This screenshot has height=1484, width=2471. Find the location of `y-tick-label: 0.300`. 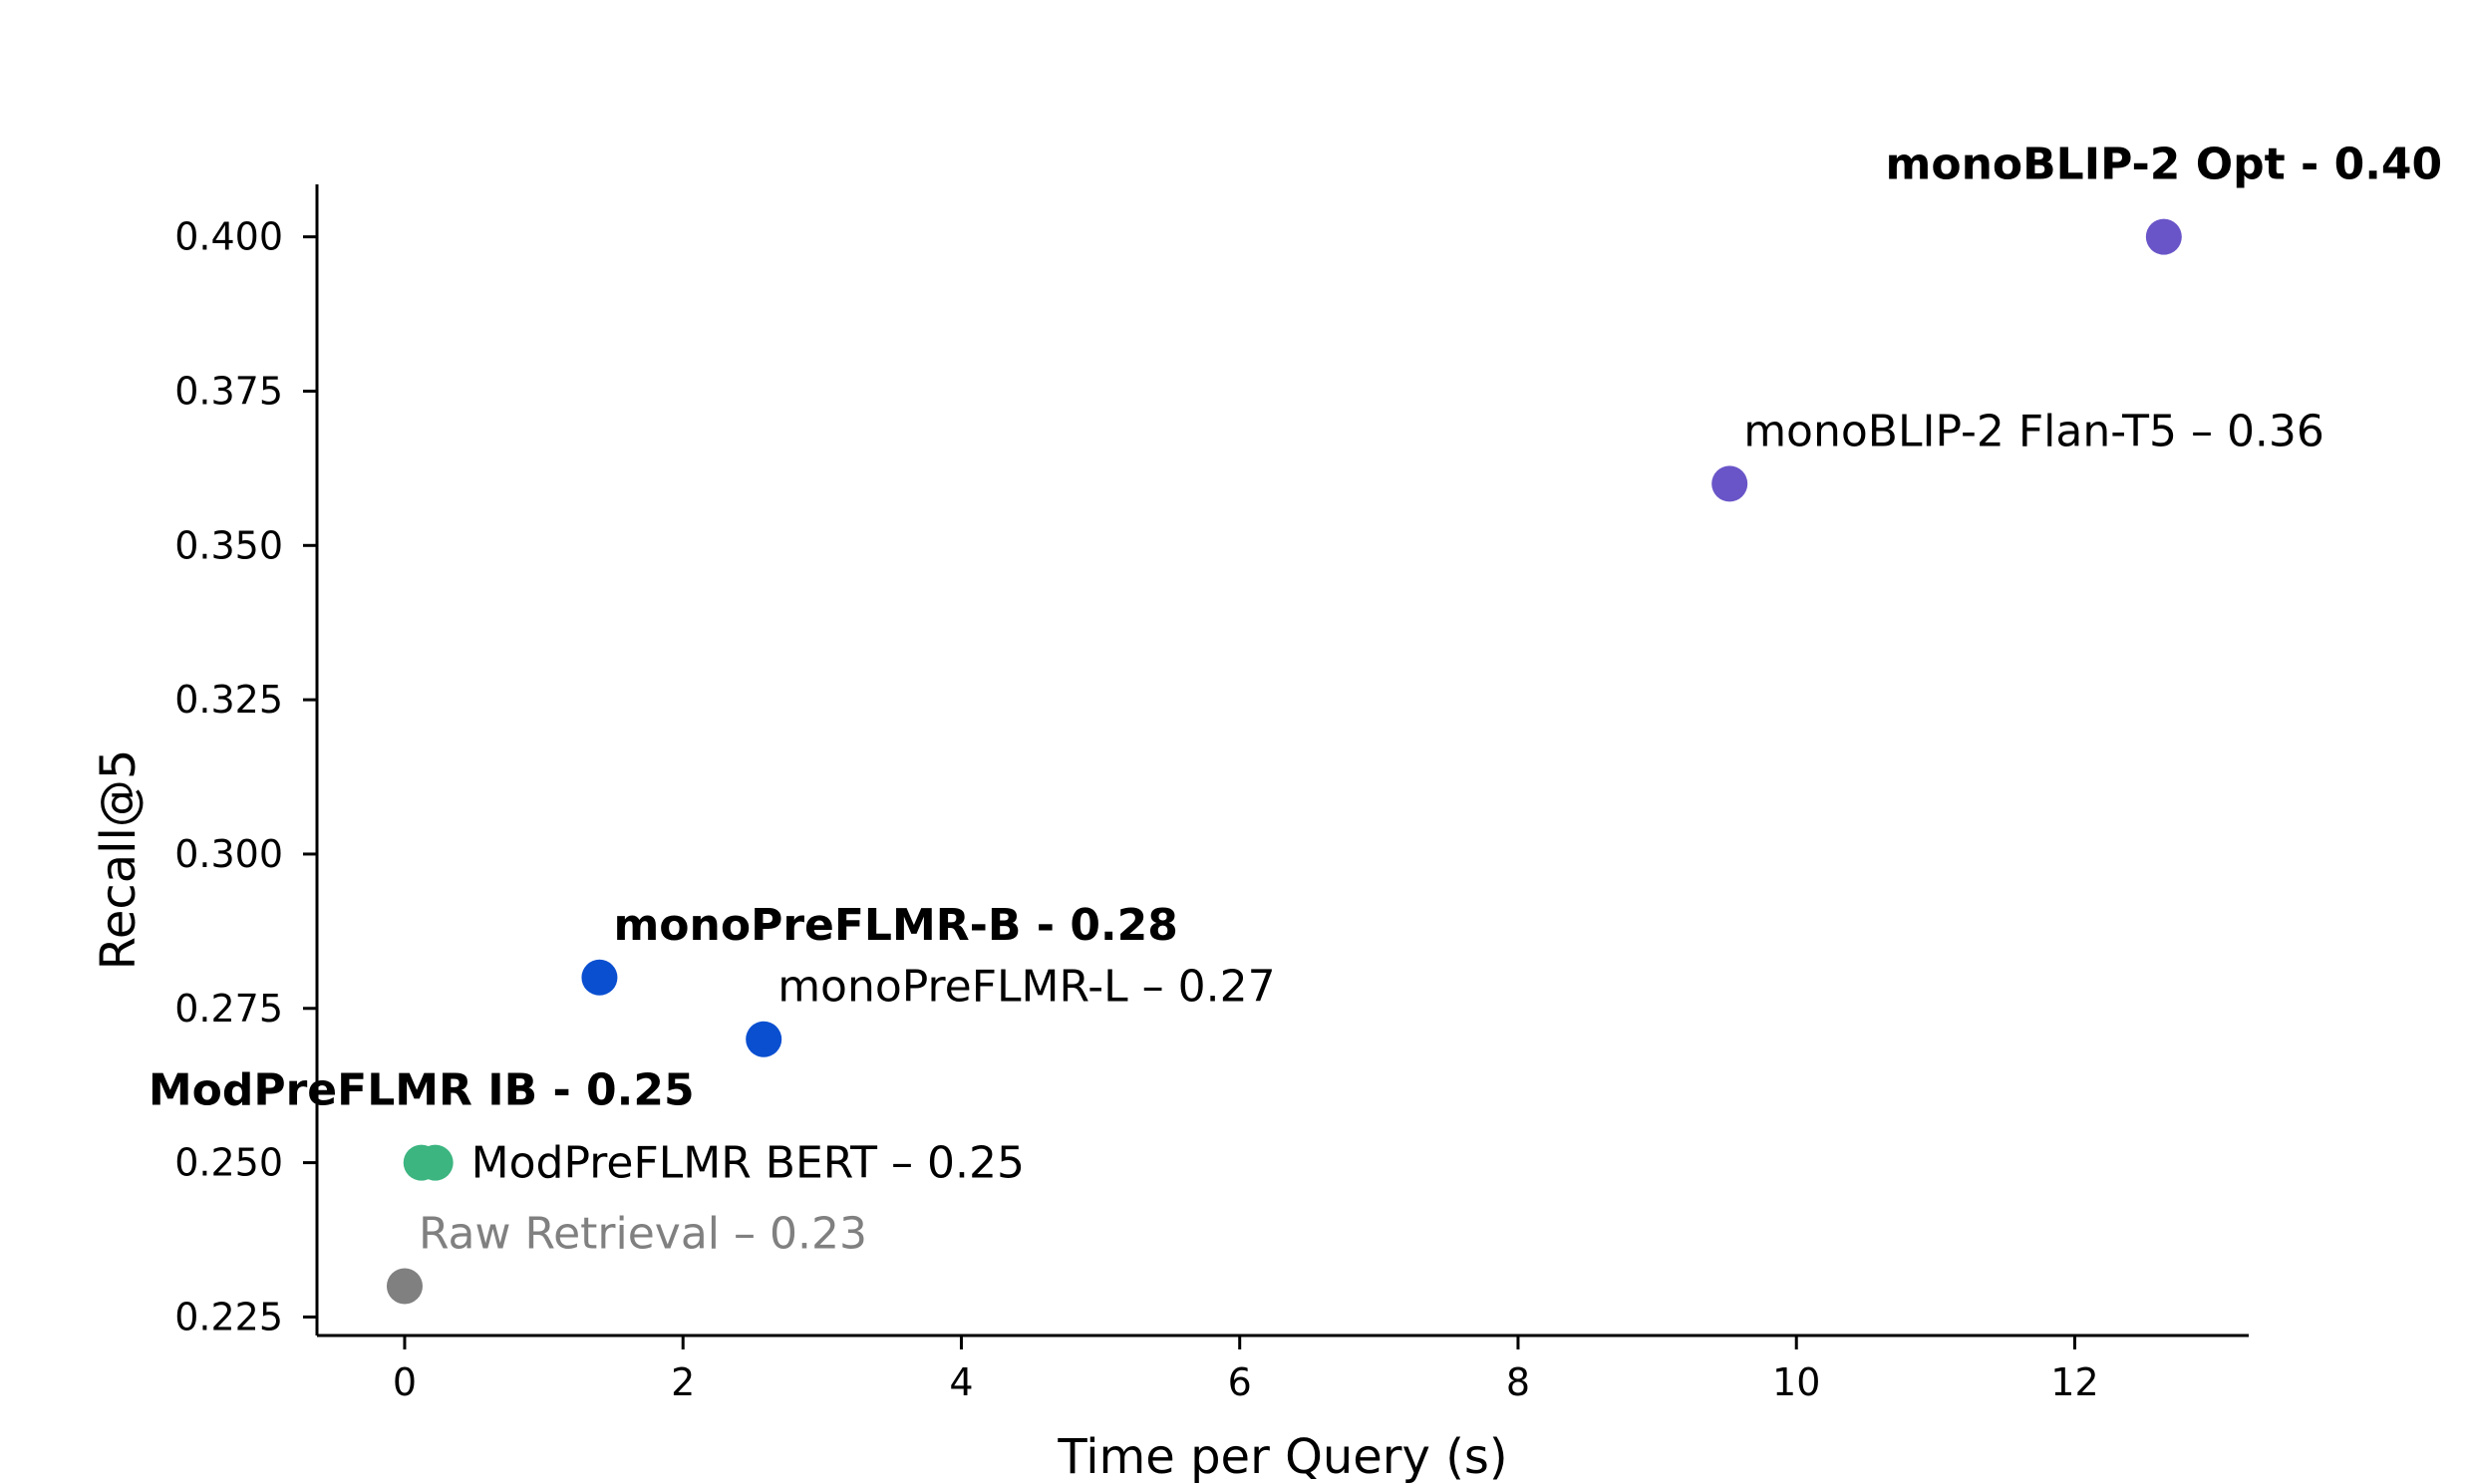

y-tick-label: 0.300 is located at coordinates (228, 854).